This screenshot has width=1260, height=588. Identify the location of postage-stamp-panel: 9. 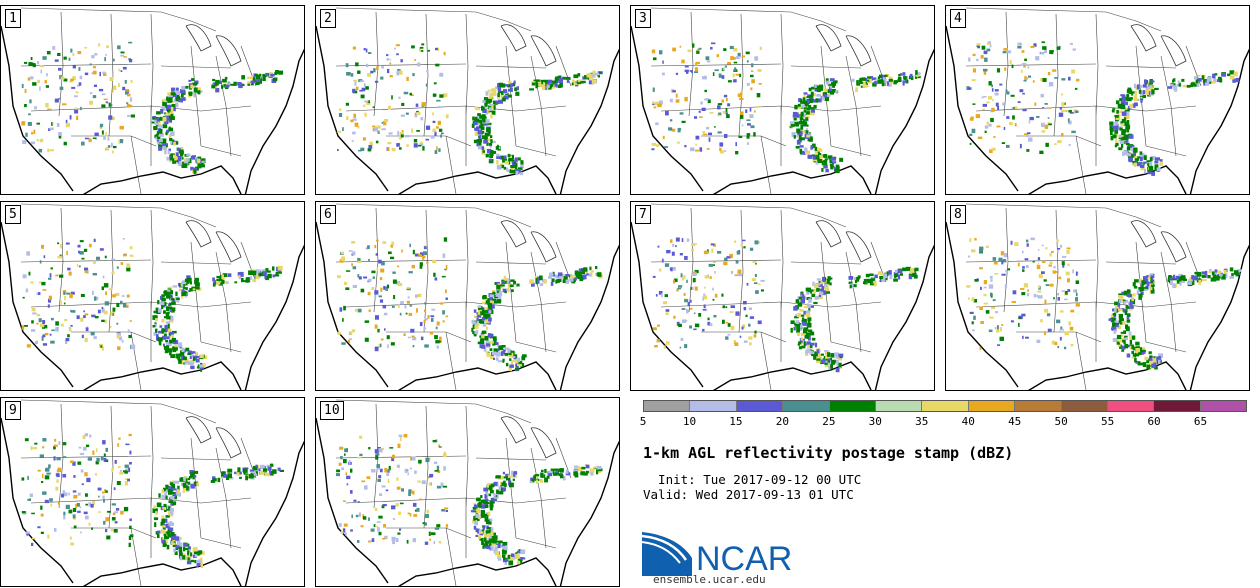
(152, 492).